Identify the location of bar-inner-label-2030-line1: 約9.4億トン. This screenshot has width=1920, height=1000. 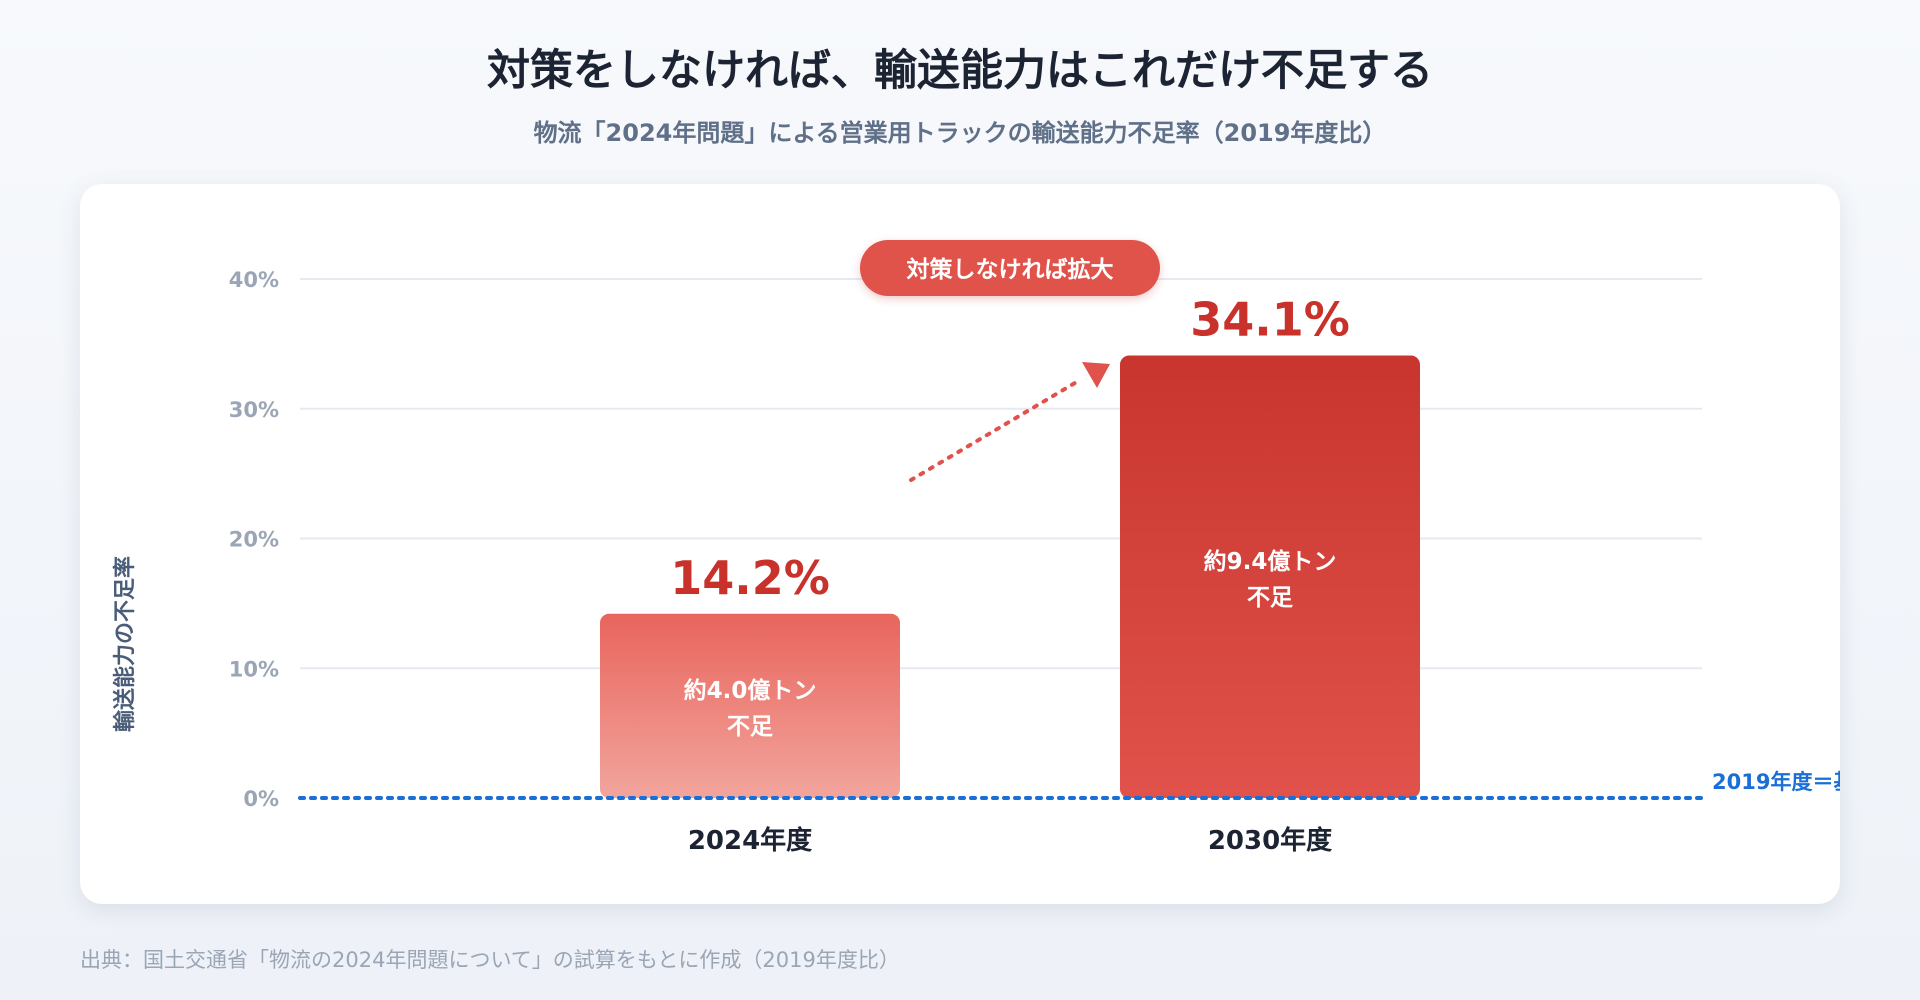
(1270, 561).